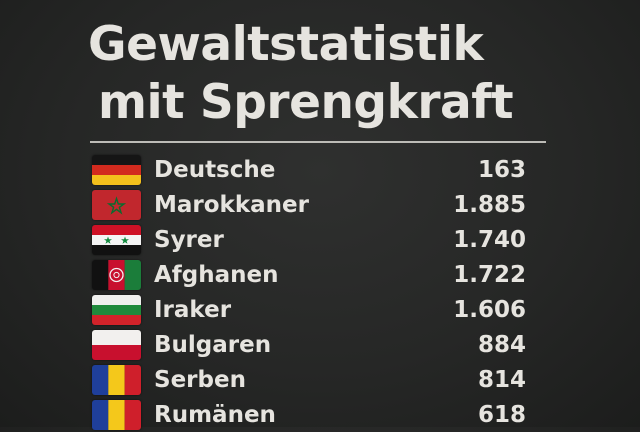 The image size is (640, 432). What do you see at coordinates (501, 380) in the screenshot?
I see `row-value: 814` at bounding box center [501, 380].